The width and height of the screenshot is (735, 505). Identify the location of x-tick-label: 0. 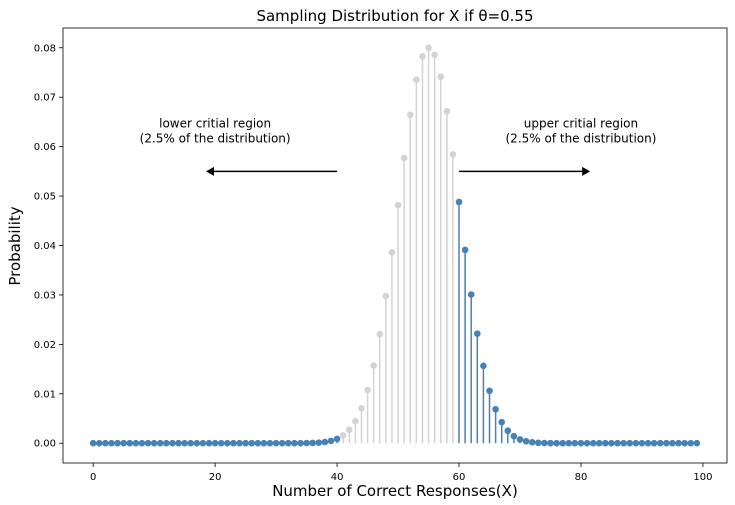
(93, 477).